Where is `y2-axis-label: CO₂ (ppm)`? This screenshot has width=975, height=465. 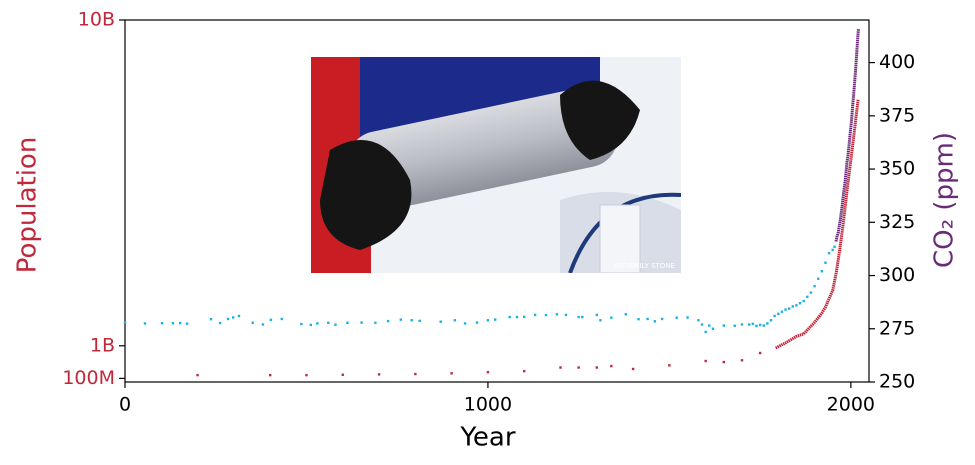 y2-axis-label: CO₂ (ppm) is located at coordinates (945, 200).